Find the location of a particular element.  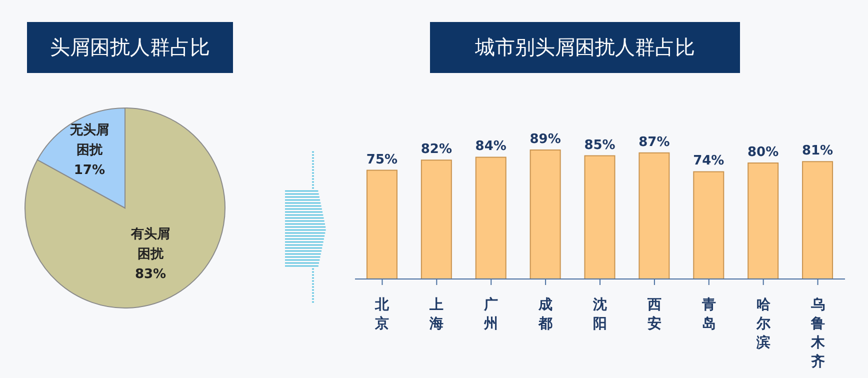

x-tick-label: 沈阳 is located at coordinates (599, 314).